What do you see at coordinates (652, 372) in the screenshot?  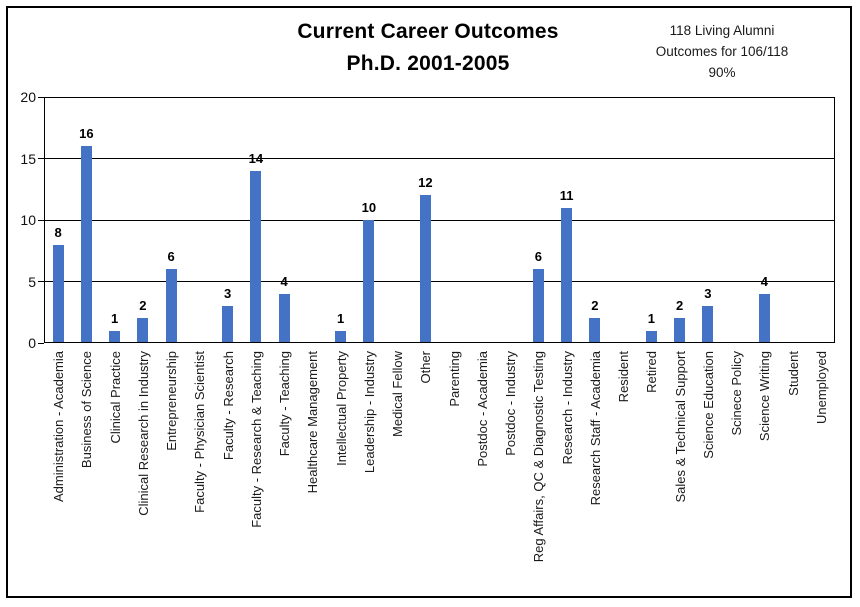 I see `category-label: Retired` at bounding box center [652, 372].